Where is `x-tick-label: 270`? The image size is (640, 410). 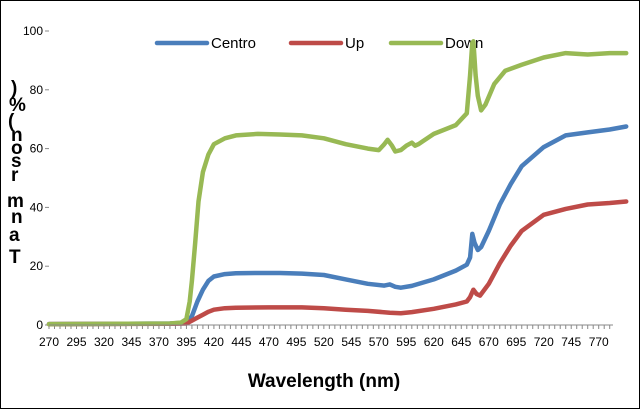 x-tick-label: 270 is located at coordinates (49, 342).